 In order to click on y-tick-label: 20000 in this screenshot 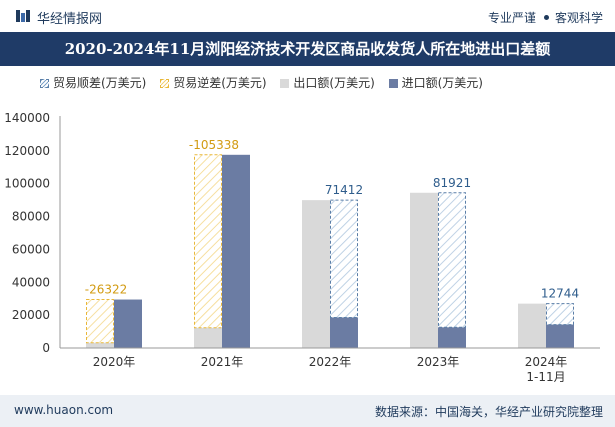, I will do `click(31, 315)`.